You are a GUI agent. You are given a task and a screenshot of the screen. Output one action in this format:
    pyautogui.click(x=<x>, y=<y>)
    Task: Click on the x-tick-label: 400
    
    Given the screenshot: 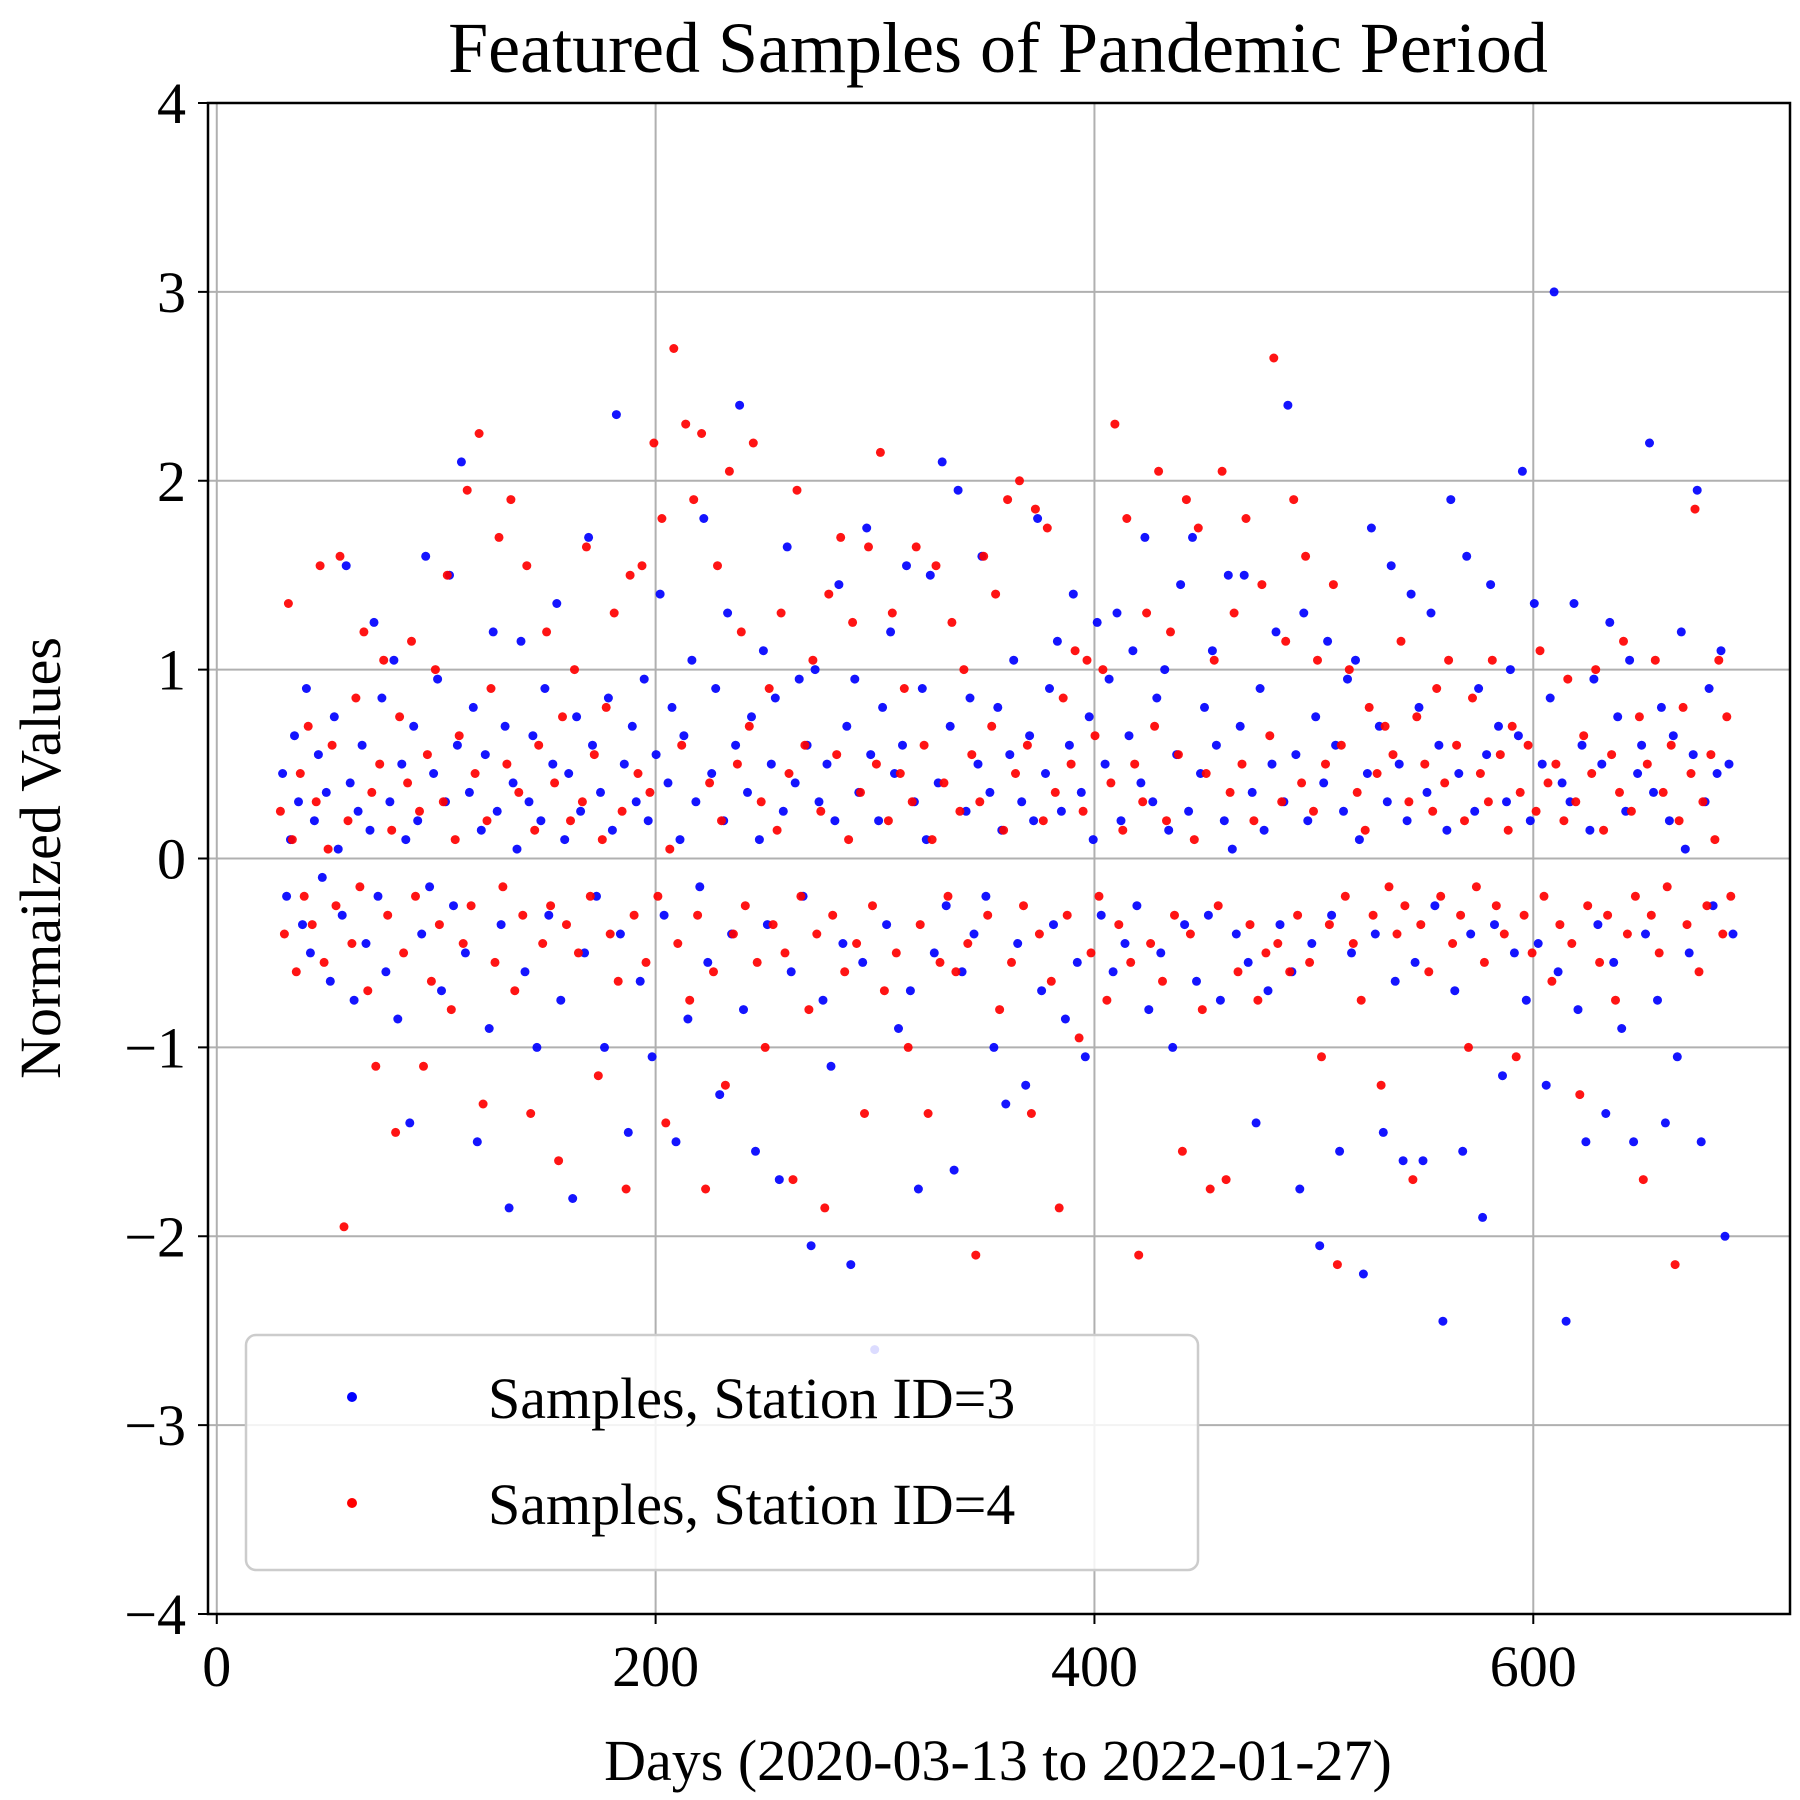 What is the action you would take?
    pyautogui.click(x=1094, y=1666)
    